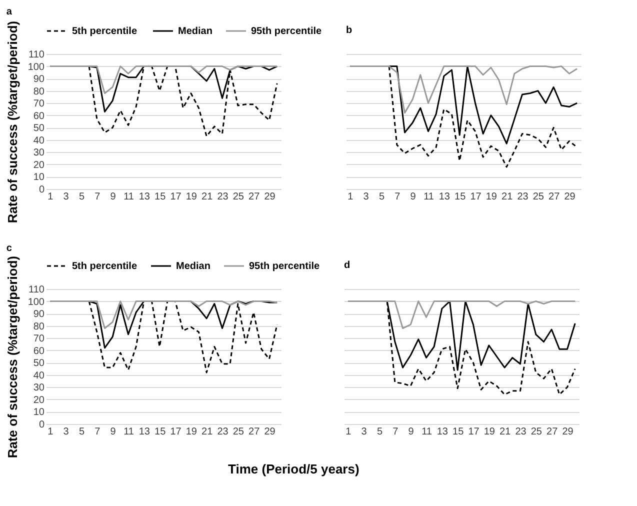 The image size is (637, 506). I want to click on chart-title: d, so click(347, 265).